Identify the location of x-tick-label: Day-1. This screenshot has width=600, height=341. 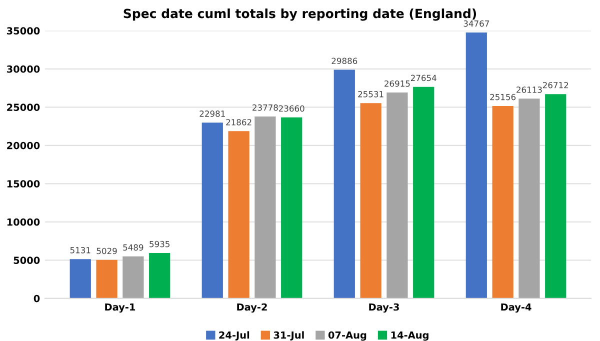
(120, 308).